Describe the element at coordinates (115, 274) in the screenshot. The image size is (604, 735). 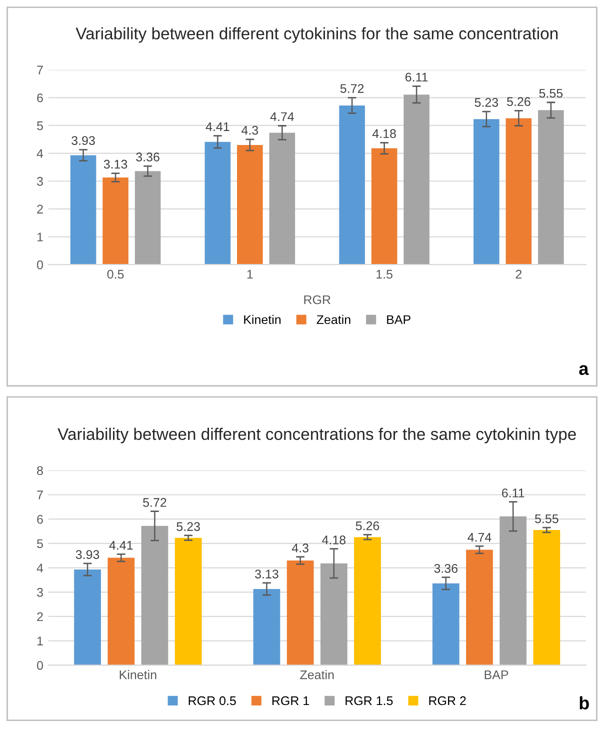
I see `x-tick-label: 0.5` at that location.